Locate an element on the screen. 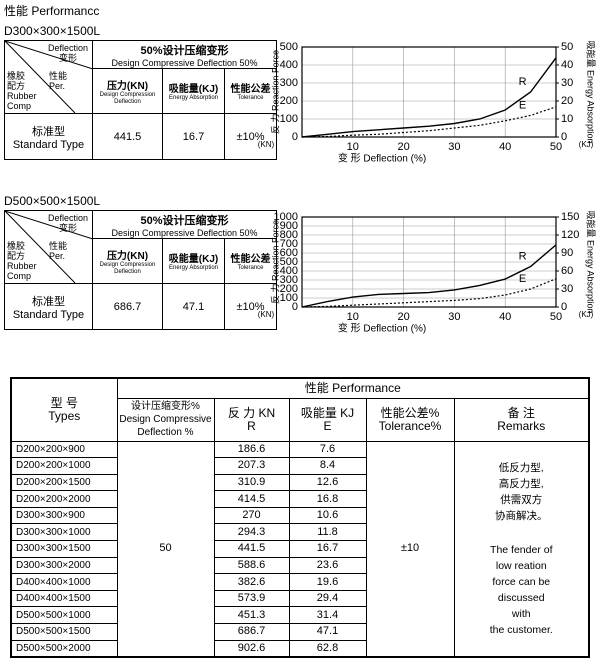 The image size is (600, 664). y2-tick-label: 0 is located at coordinates (564, 307).